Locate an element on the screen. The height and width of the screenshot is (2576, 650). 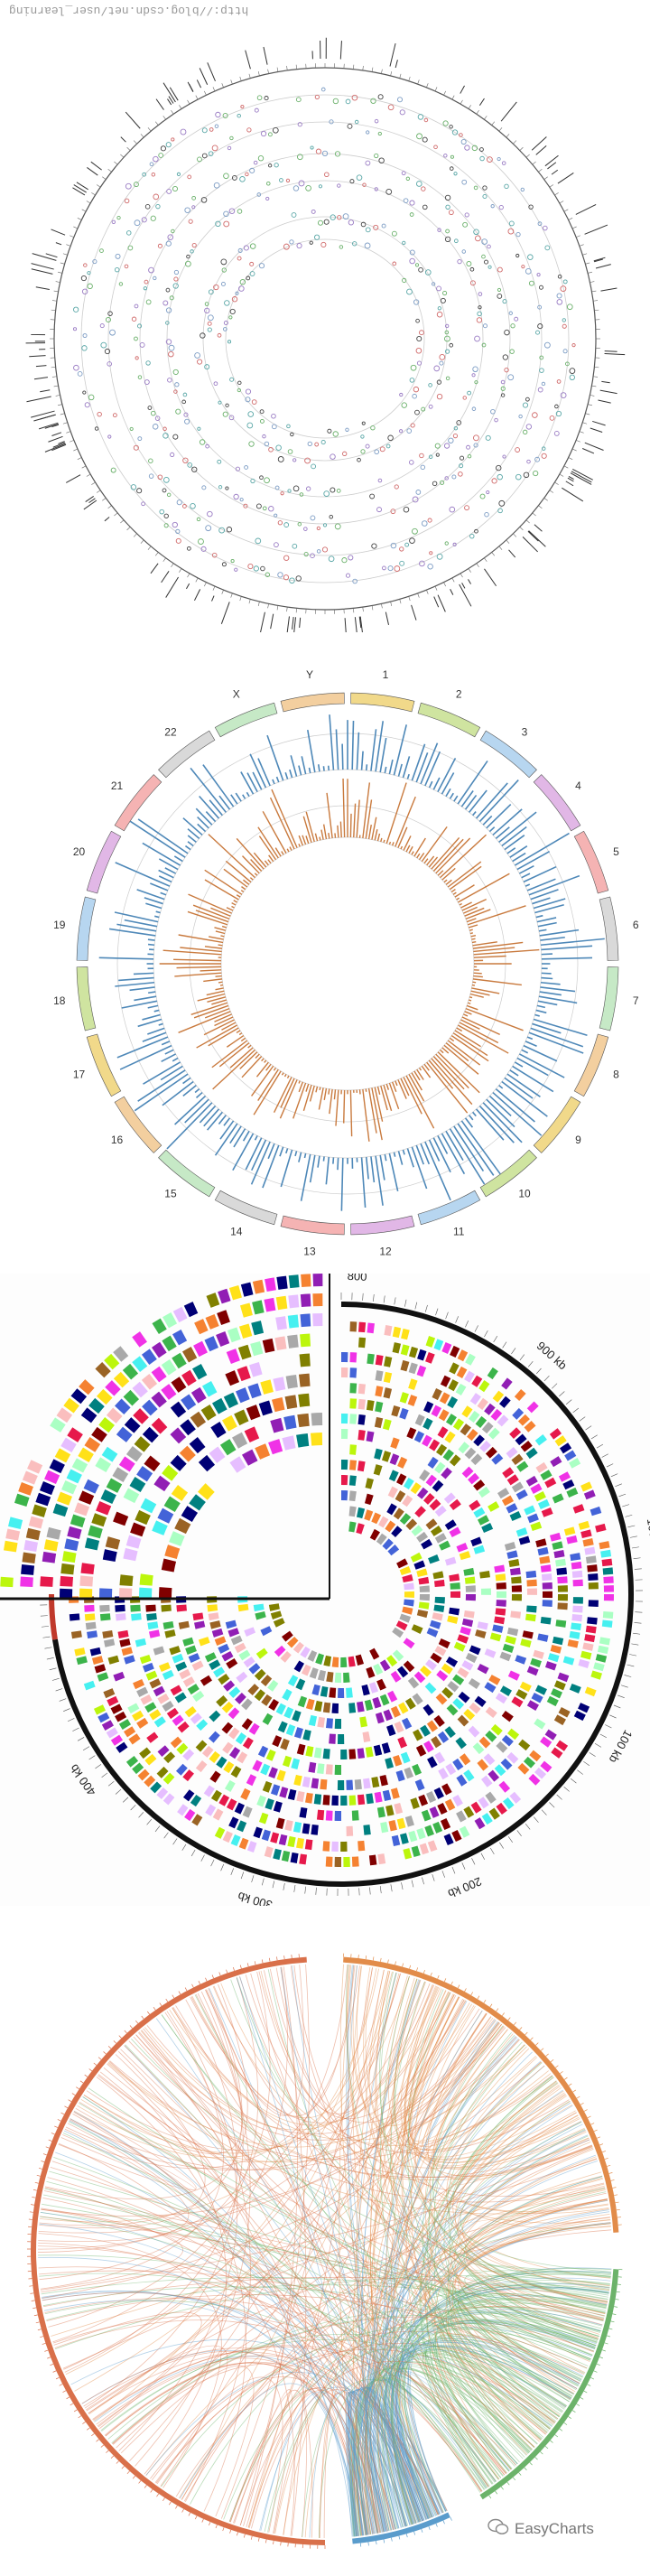
chromosome-label: 19 is located at coordinates (60, 925).